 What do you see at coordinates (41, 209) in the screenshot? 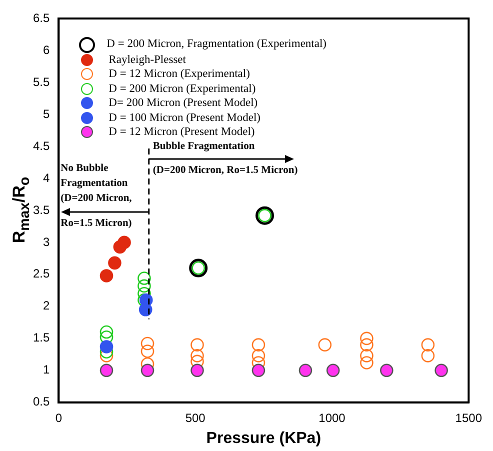
I see `y-tick-label: 3.5` at bounding box center [41, 209].